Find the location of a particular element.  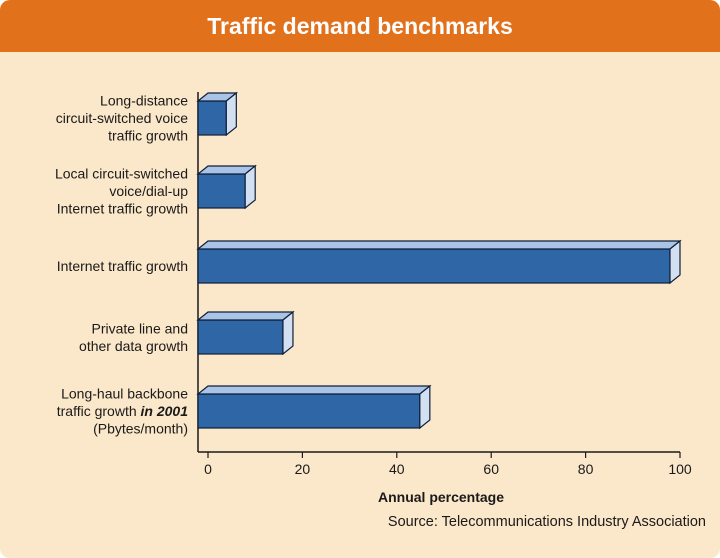

x-axis-label: Annual percentage is located at coordinates (441, 497).